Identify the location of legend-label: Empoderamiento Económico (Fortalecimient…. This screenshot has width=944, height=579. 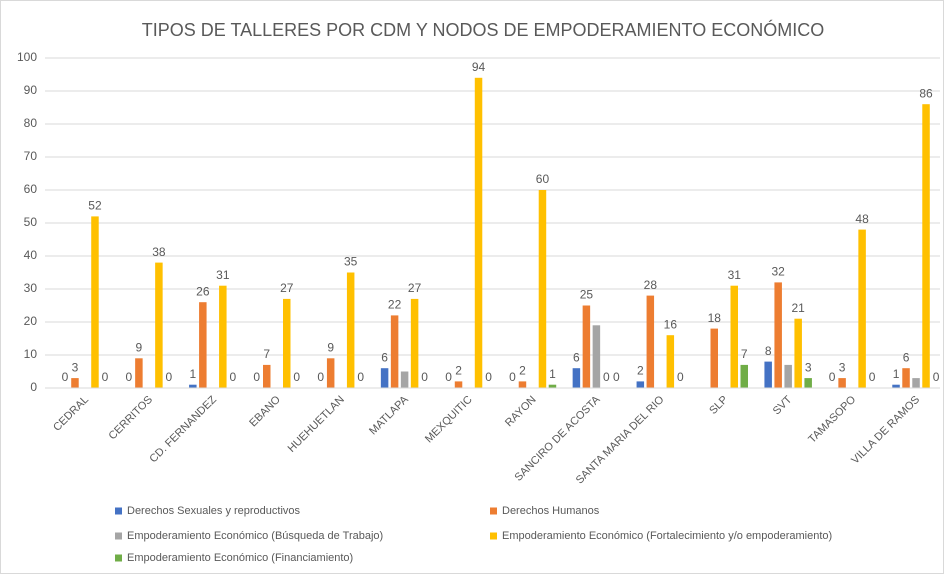
(667, 536).